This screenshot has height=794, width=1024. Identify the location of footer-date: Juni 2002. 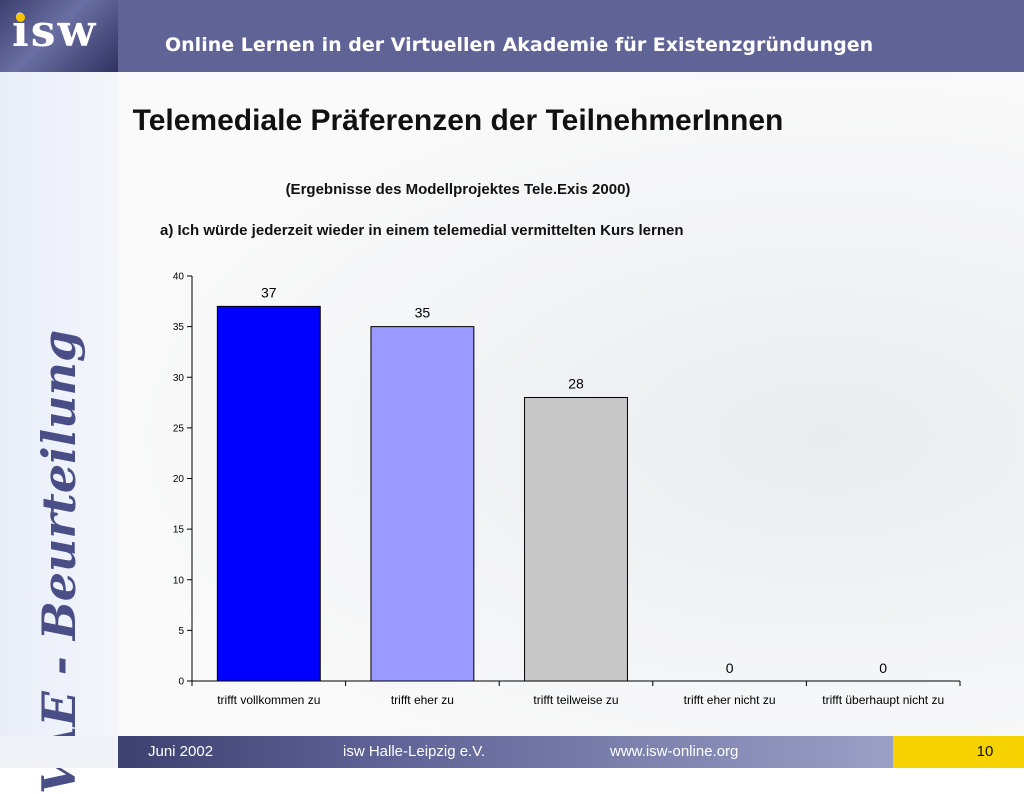
(181, 751).